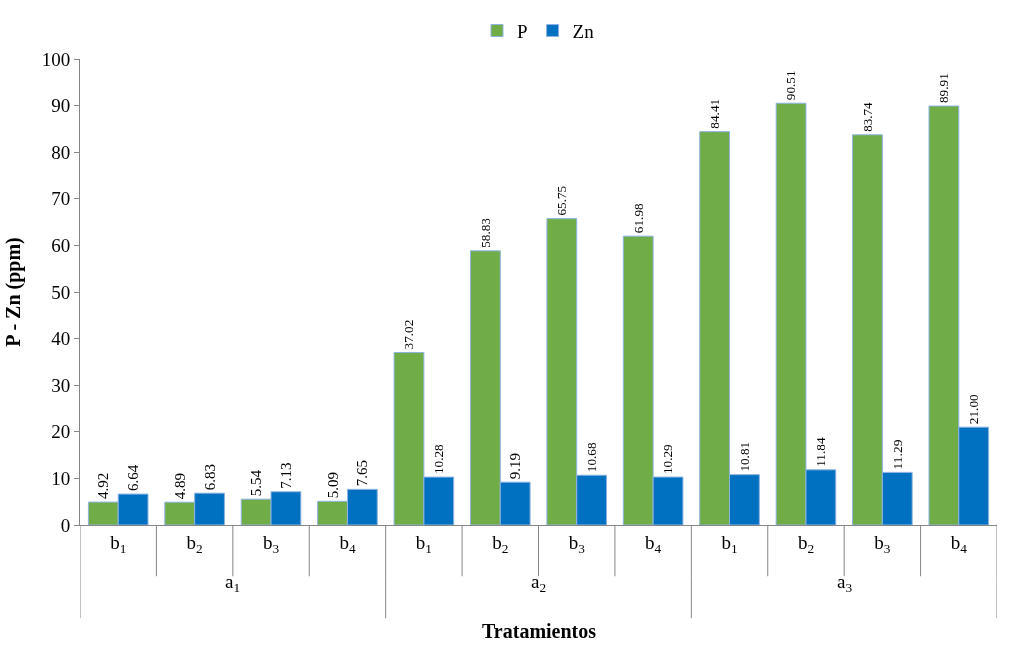 The image size is (1017, 655). I want to click on y-tick-label: 30, so click(61, 385).